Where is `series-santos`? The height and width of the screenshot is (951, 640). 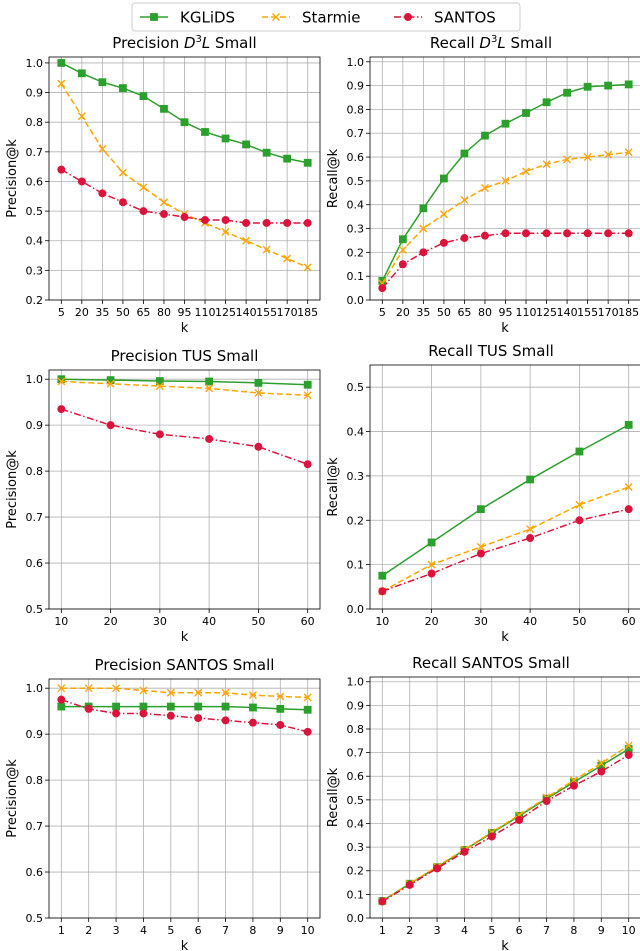
series-santos is located at coordinates (184, 715).